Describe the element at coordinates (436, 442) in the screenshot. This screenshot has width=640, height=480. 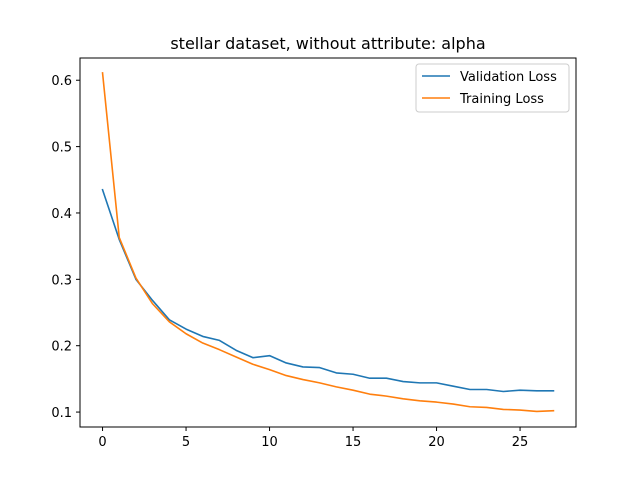
I see `x-tick-label: 20` at that location.